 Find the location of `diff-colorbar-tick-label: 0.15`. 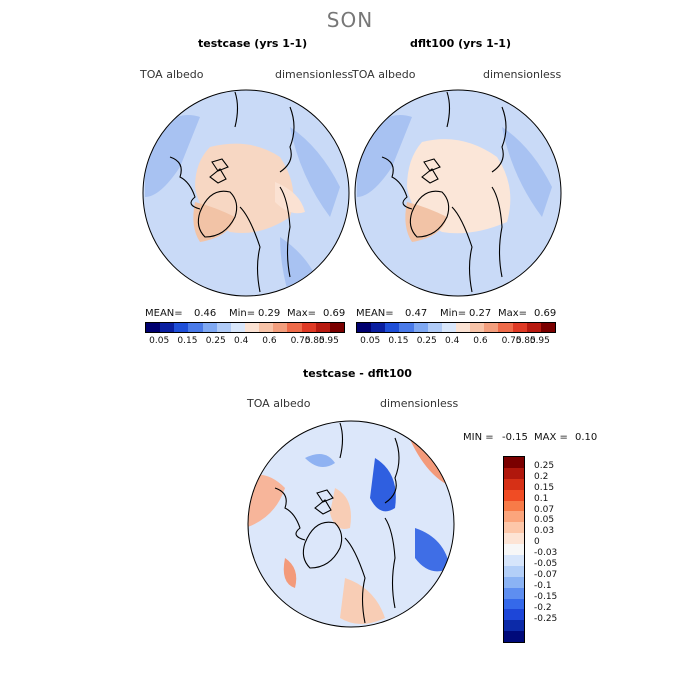

diff-colorbar-tick-label: 0.15 is located at coordinates (544, 487).